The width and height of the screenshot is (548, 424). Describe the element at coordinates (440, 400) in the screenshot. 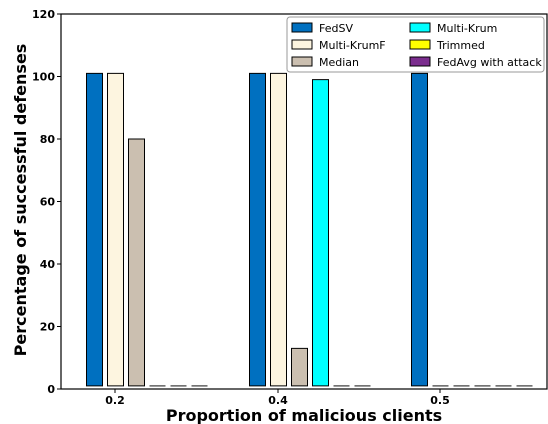

I see `x-tick-label: 0.5` at that location.